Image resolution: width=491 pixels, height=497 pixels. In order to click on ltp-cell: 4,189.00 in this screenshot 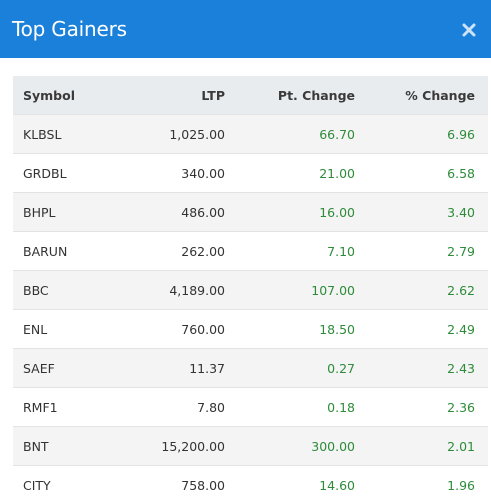, I will do `click(172, 290)`.